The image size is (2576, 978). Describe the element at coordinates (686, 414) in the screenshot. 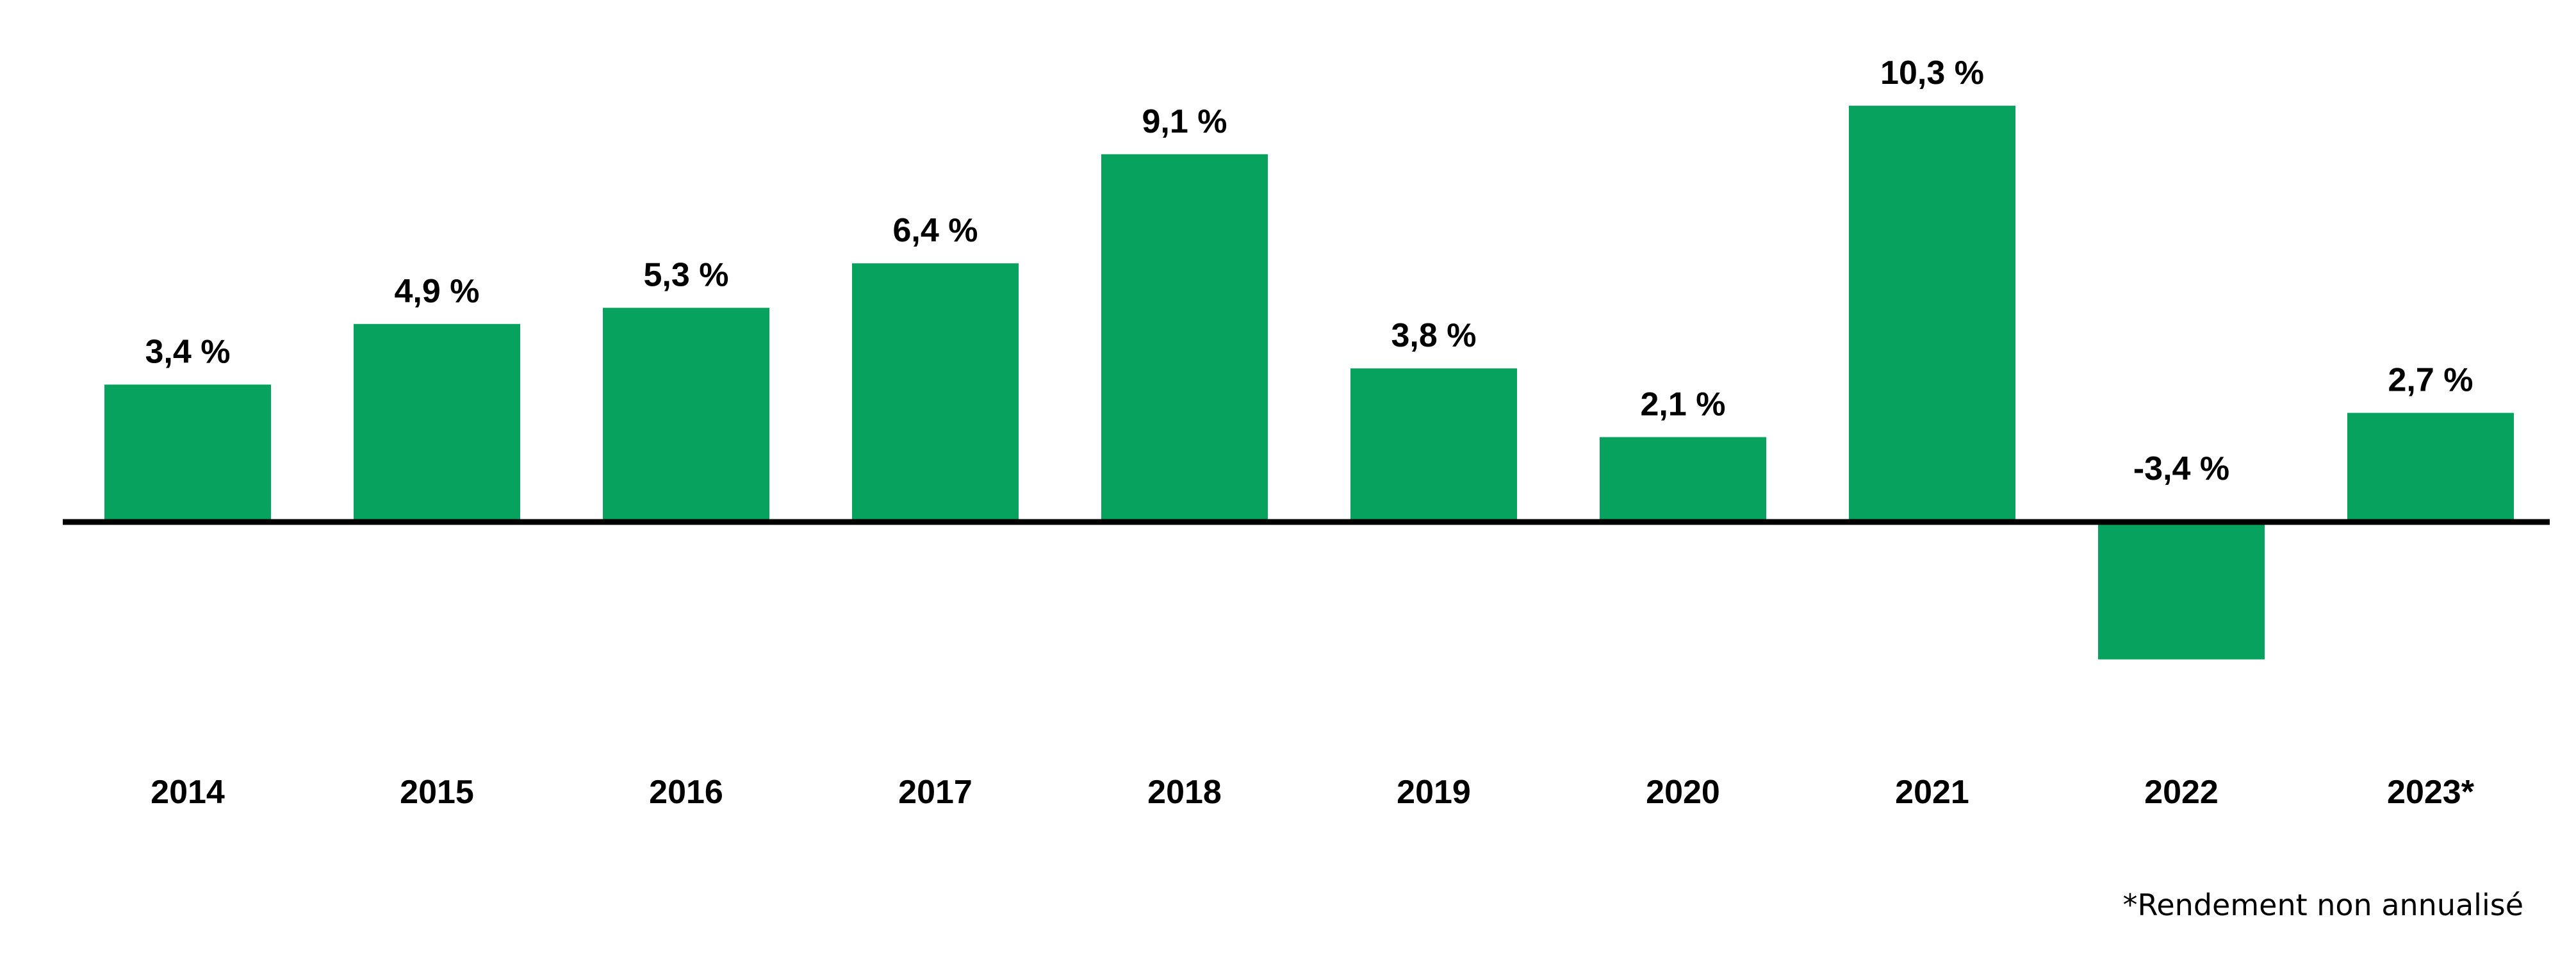

I see `bar-2016` at that location.